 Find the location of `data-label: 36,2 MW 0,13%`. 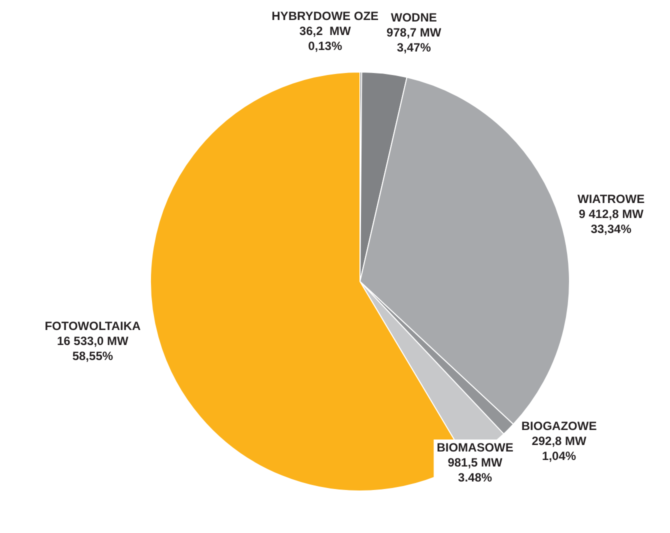

data-label: 36,2 MW 0,13% is located at coordinates (325, 38).